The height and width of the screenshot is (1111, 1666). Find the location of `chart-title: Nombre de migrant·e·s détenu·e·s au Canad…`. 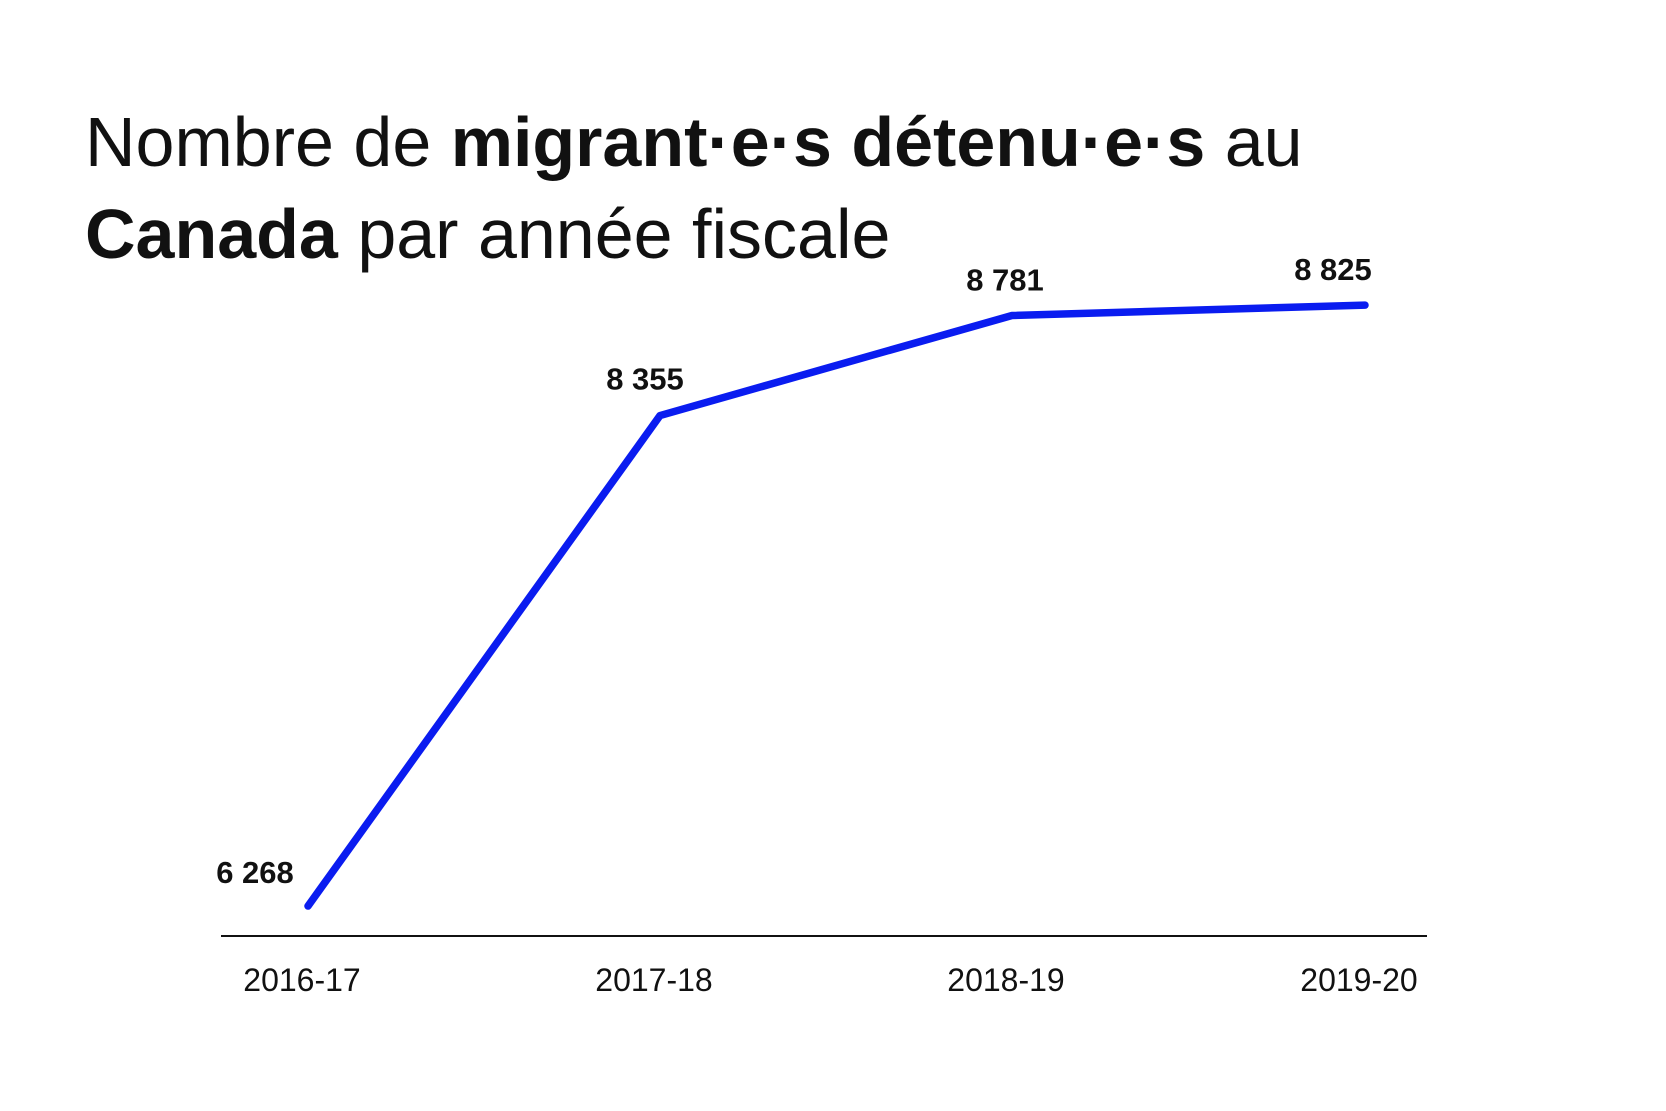

chart-title: Nombre de migrant·e·s détenu·e·s au Canad… is located at coordinates (785, 188).